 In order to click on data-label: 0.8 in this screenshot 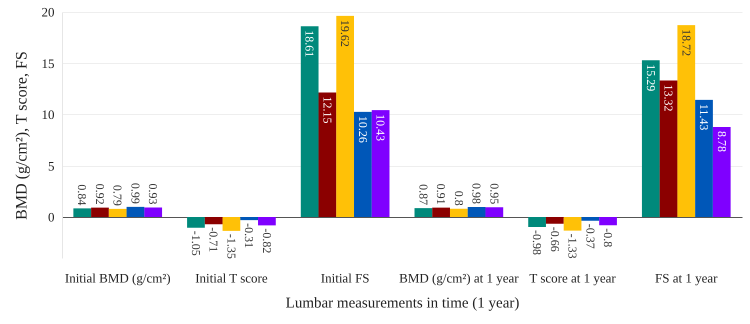, I will do `click(459, 198)`.